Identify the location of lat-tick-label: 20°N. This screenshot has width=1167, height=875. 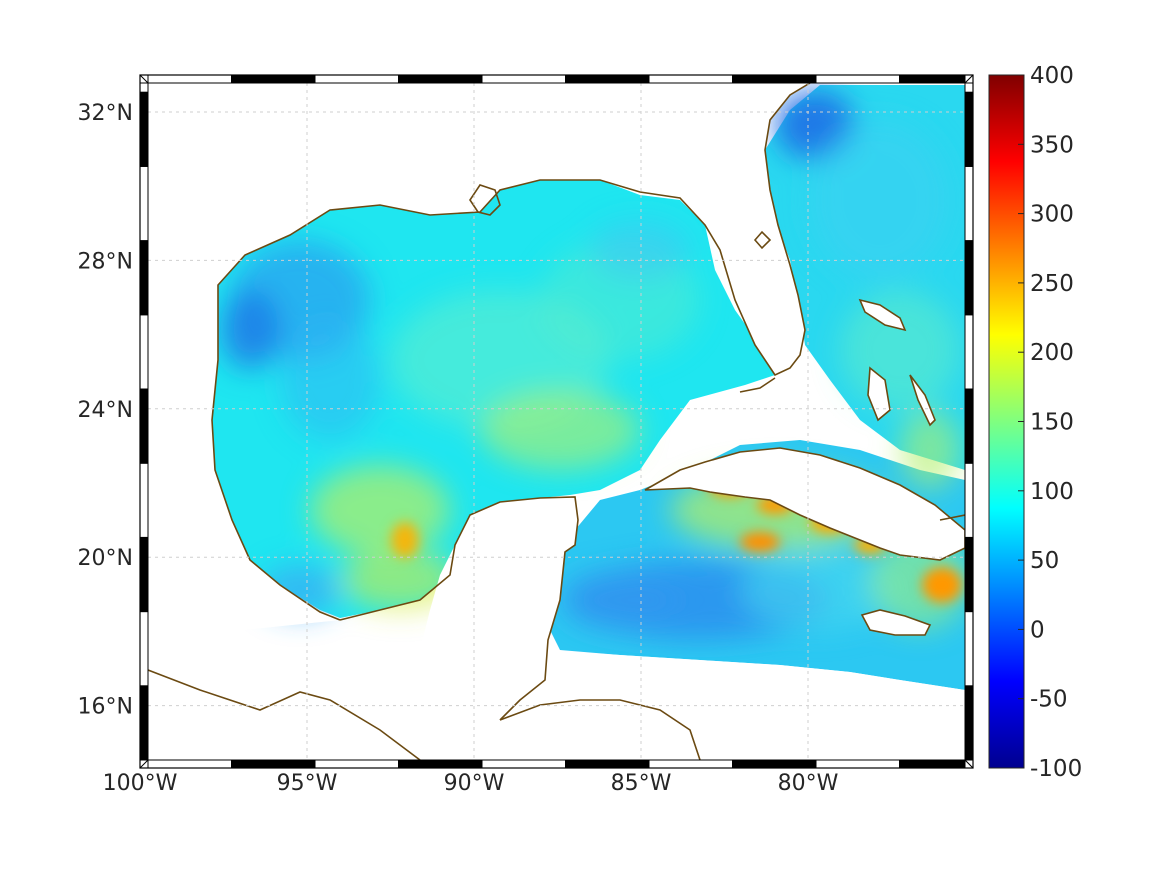
(105, 558).